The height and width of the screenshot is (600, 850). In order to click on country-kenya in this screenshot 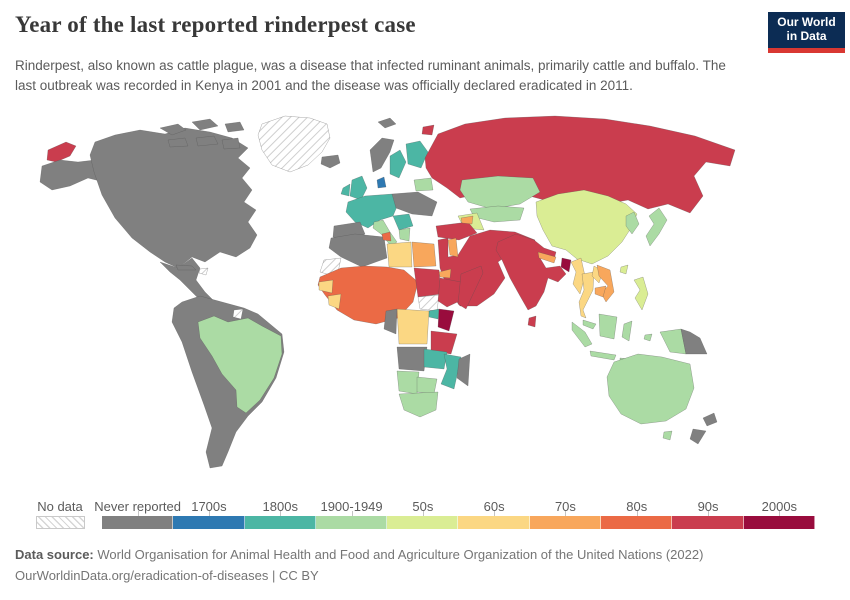, I will do `click(446, 320)`.